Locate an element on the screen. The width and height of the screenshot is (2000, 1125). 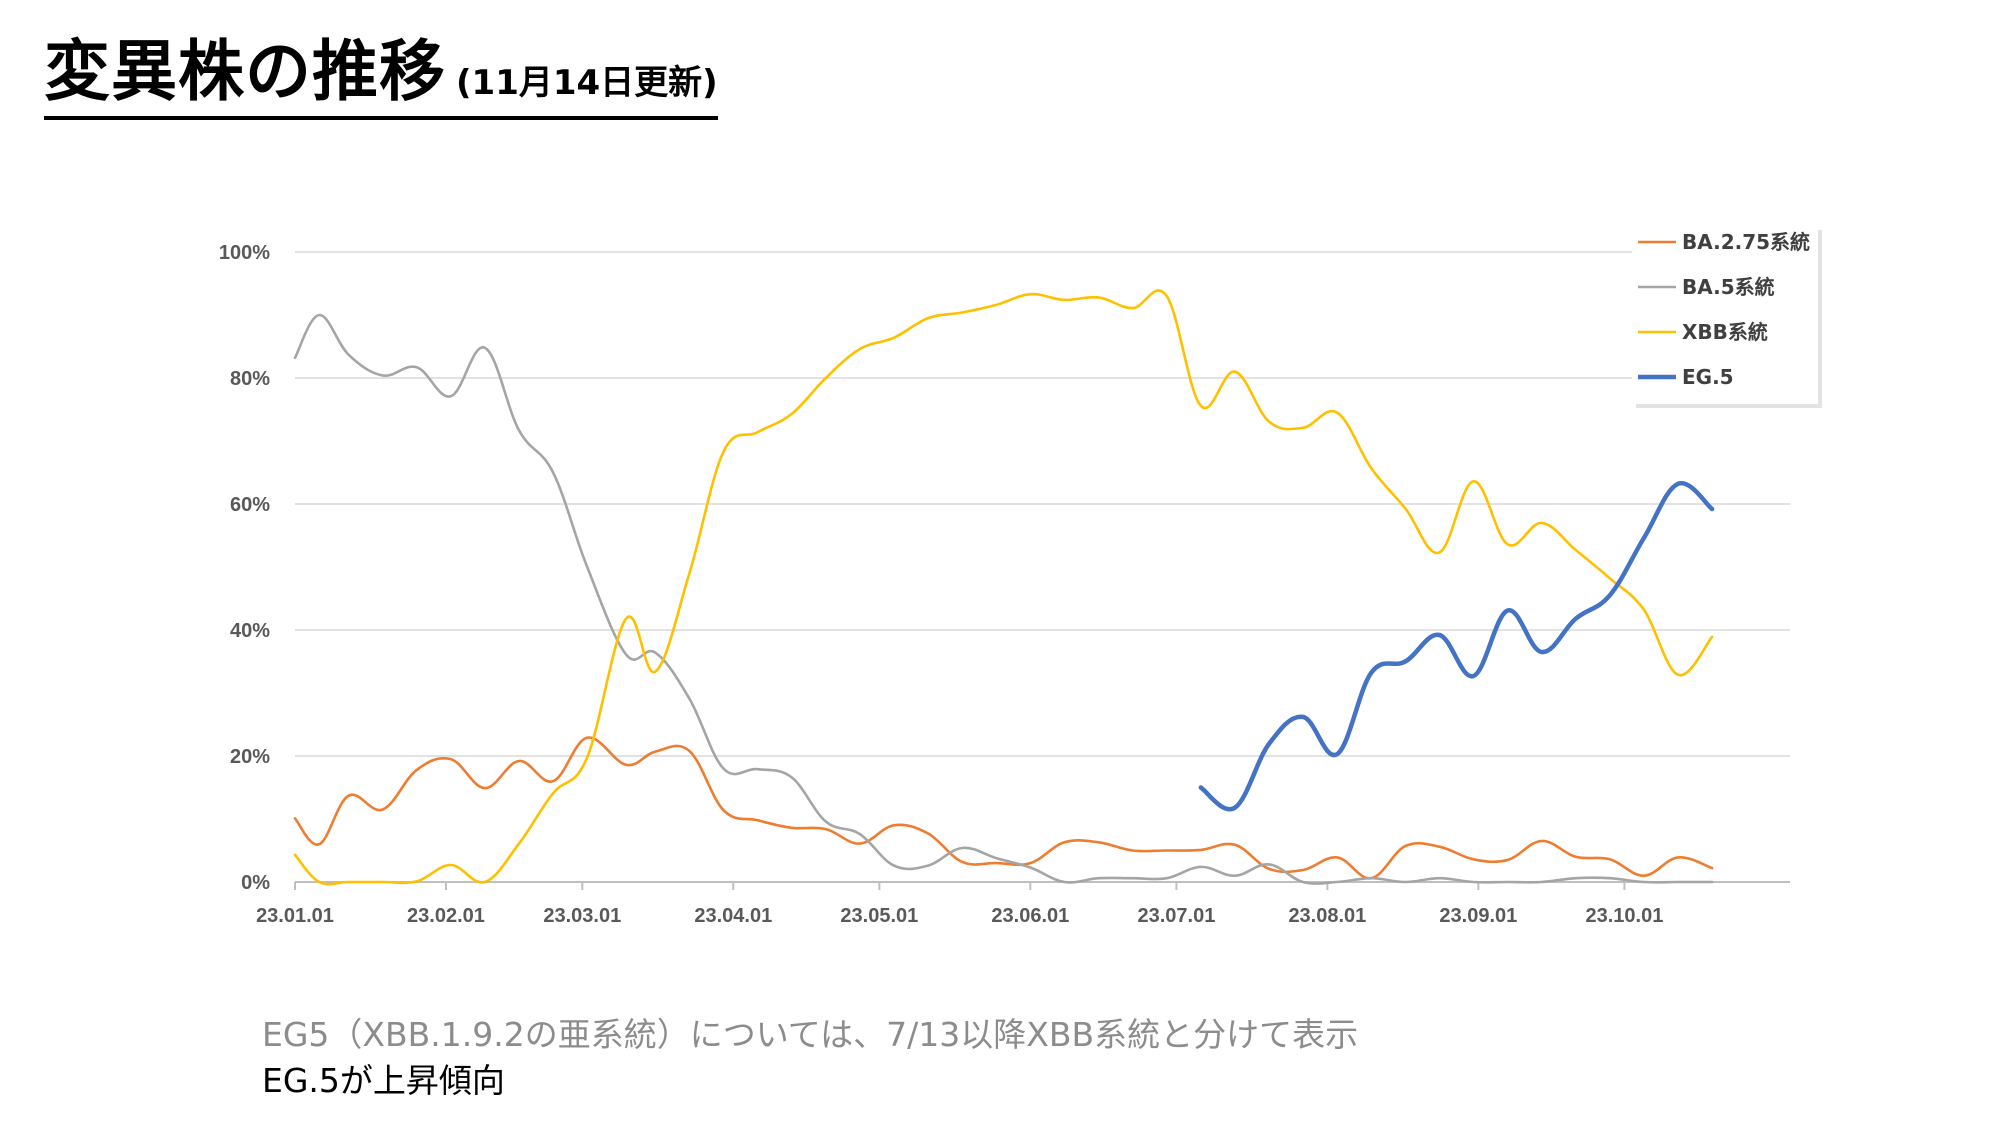
title-text: 変異株の推移 is located at coordinates (245, 71).